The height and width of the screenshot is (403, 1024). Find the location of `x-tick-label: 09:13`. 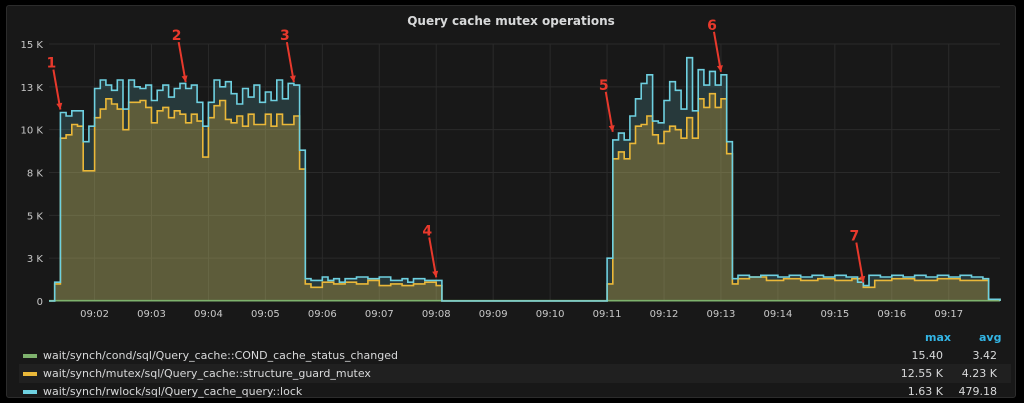

x-tick-label: 09:13 is located at coordinates (721, 314).